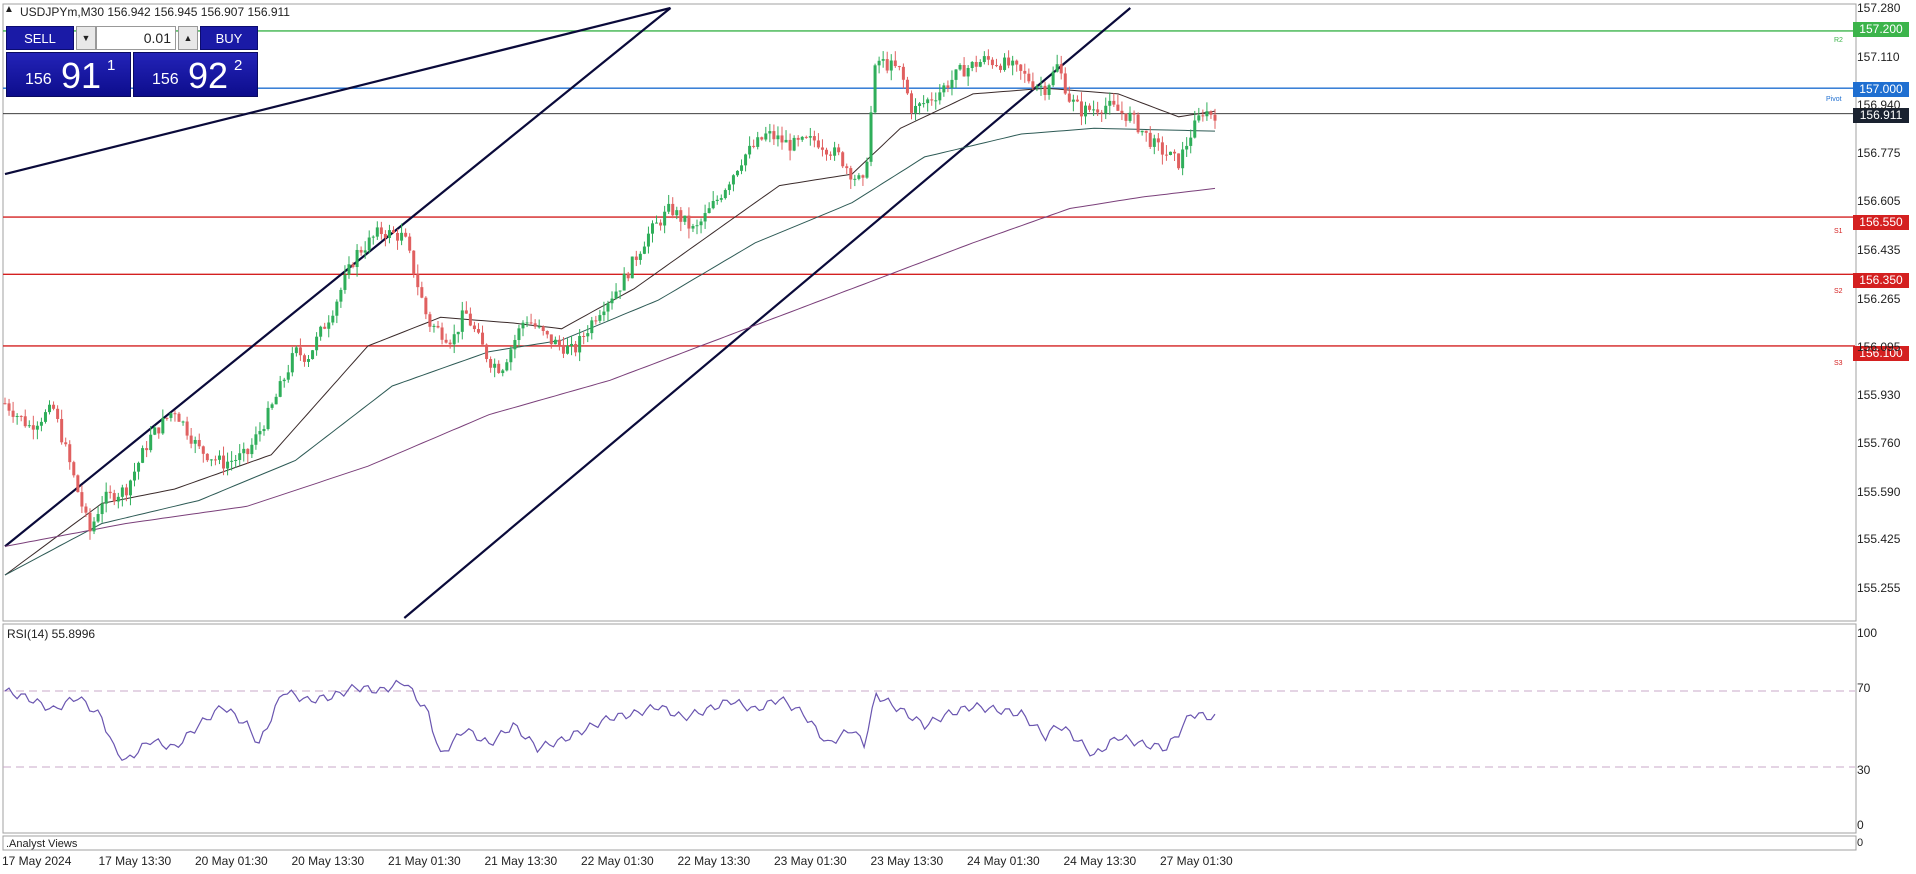 The width and height of the screenshot is (1916, 874). I want to click on sell-price-box: 156 91 1, so click(68, 74).